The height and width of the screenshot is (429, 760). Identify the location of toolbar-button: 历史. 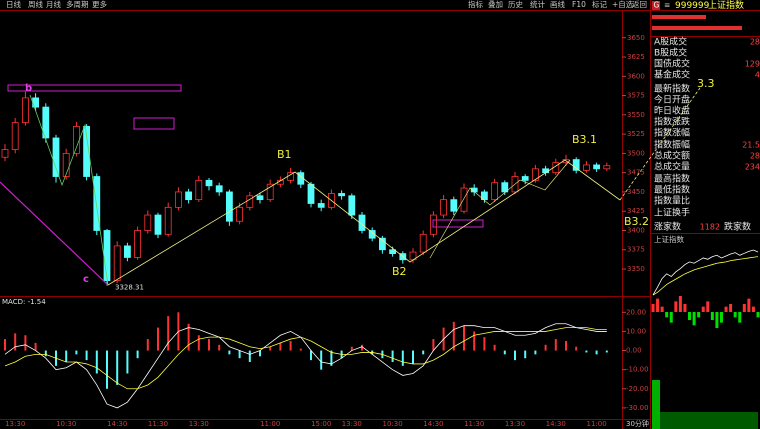
(515, 4).